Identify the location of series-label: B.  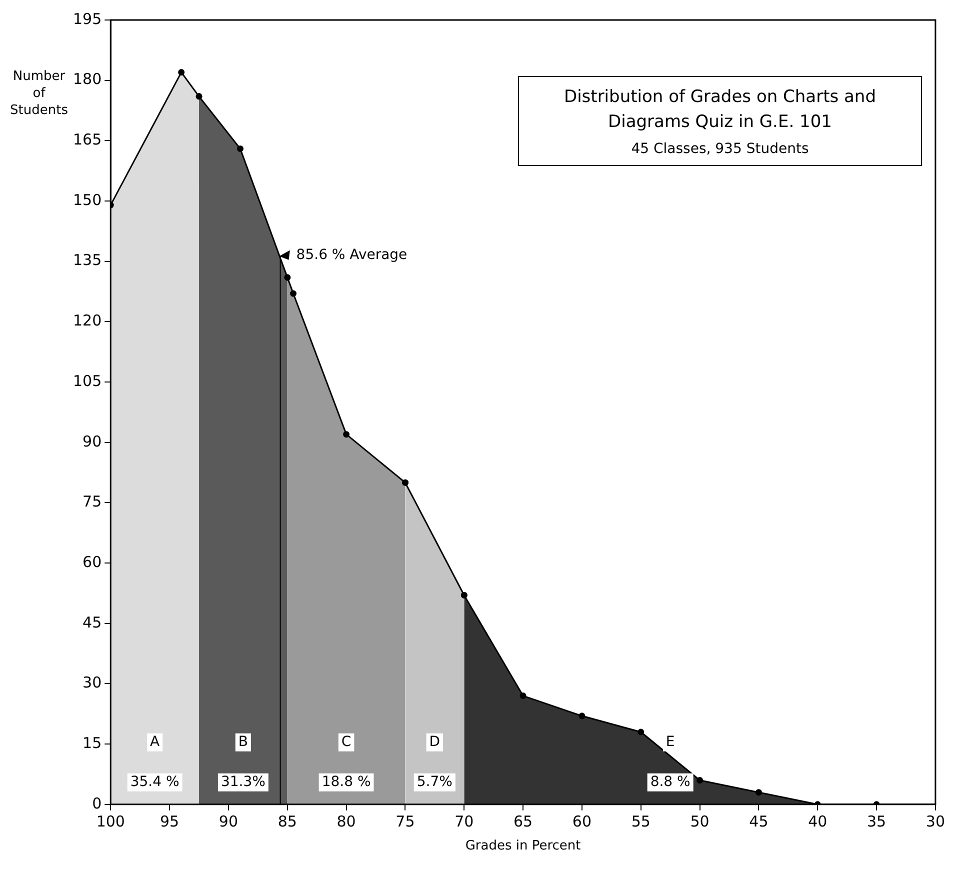
(243, 742).